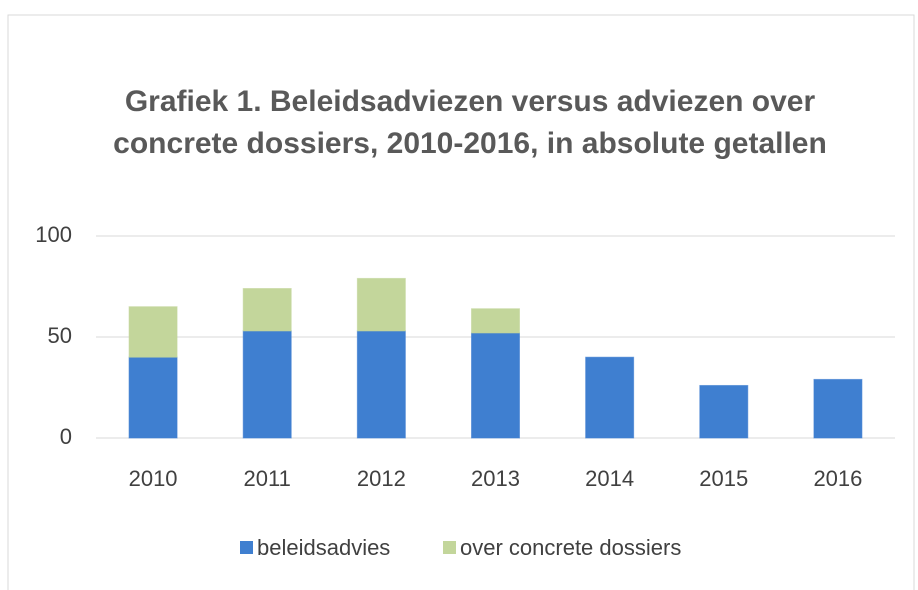  I want to click on x-tick-label: 2016, so click(837, 478).